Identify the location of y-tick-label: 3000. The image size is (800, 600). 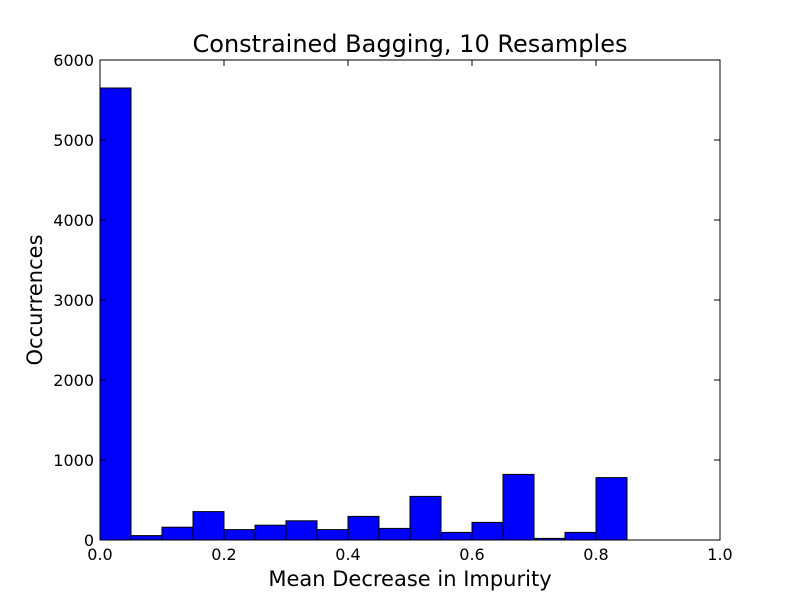
(73, 300).